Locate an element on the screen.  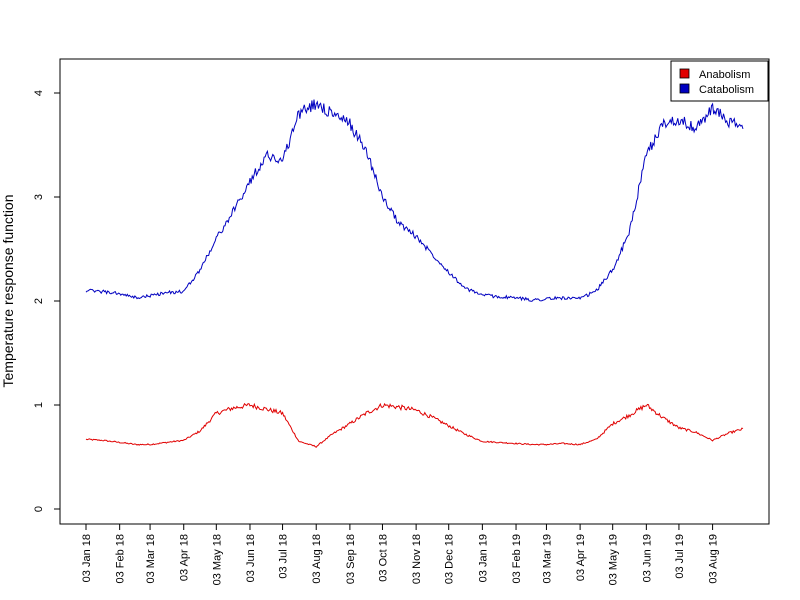
y-tick-label: 2 is located at coordinates (39, 301).